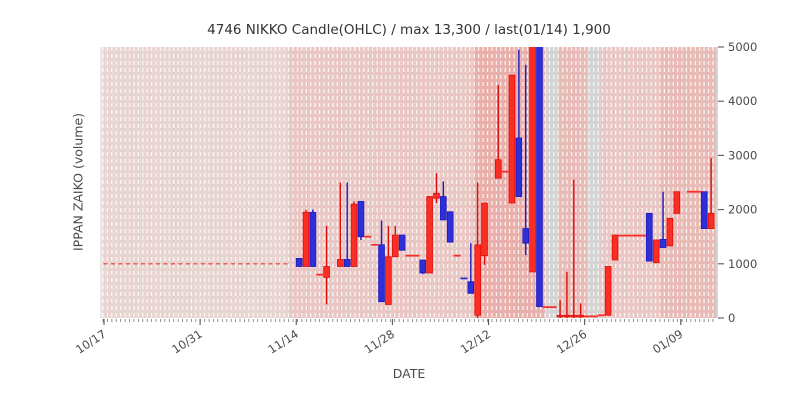 This screenshot has height=400, width=800. Describe the element at coordinates (552, 182) in the screenshot. I see `holiday-band` at that location.